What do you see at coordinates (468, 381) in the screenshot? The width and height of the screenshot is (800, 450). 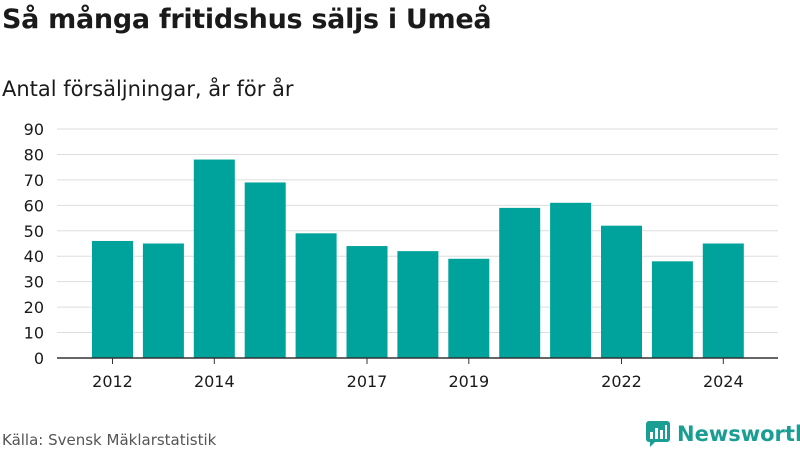 I see `x-tick-label: 2019` at bounding box center [468, 381].